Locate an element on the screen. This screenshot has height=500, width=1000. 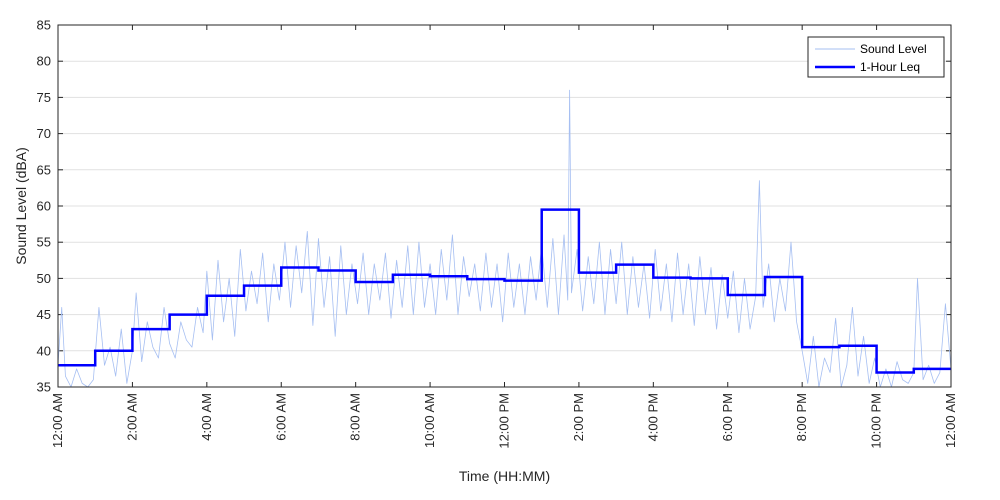
y-tick-label: 85 is located at coordinates (44, 25).